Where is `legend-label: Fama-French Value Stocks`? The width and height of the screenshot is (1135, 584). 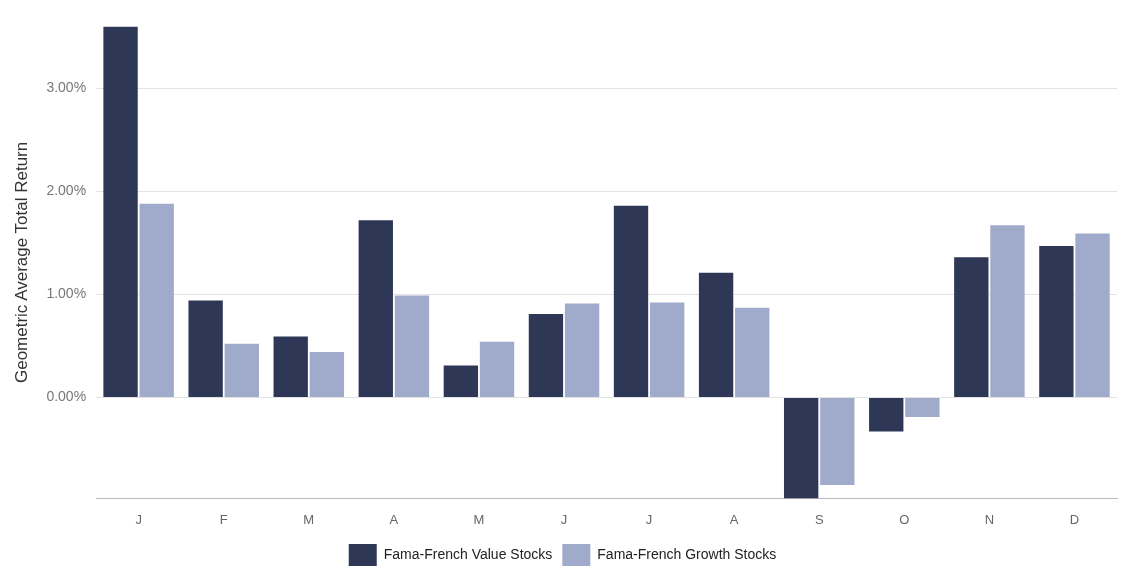 legend-label: Fama-French Value Stocks is located at coordinates (468, 553).